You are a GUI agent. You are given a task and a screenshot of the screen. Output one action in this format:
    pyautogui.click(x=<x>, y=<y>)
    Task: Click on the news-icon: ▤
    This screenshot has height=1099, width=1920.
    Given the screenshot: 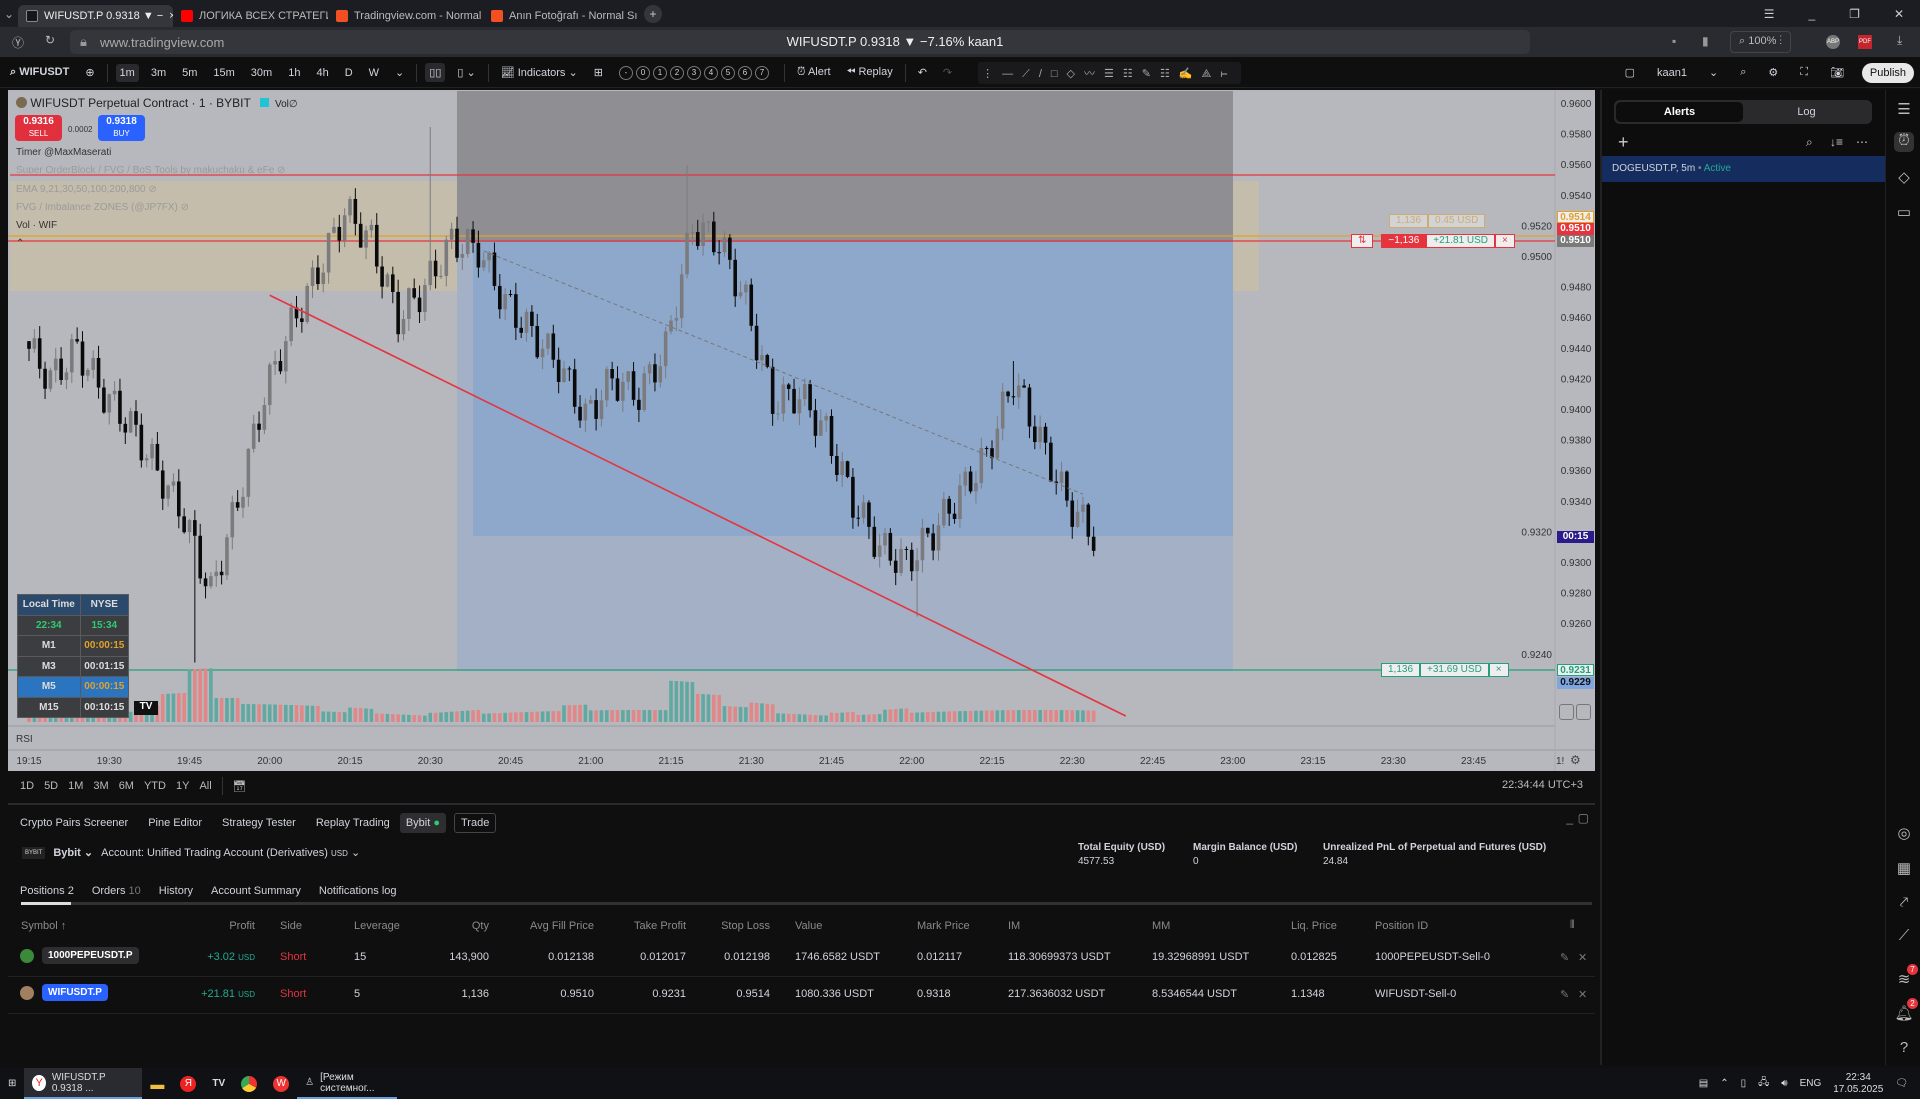 What is the action you would take?
    pyautogui.click(x=1703, y=1083)
    